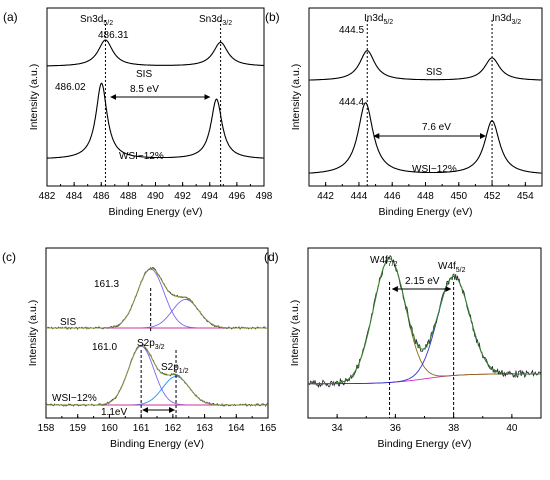 This screenshot has height=480, width=550. What do you see at coordinates (264, 196) in the screenshot?
I see `x-tick-label: 498` at bounding box center [264, 196].